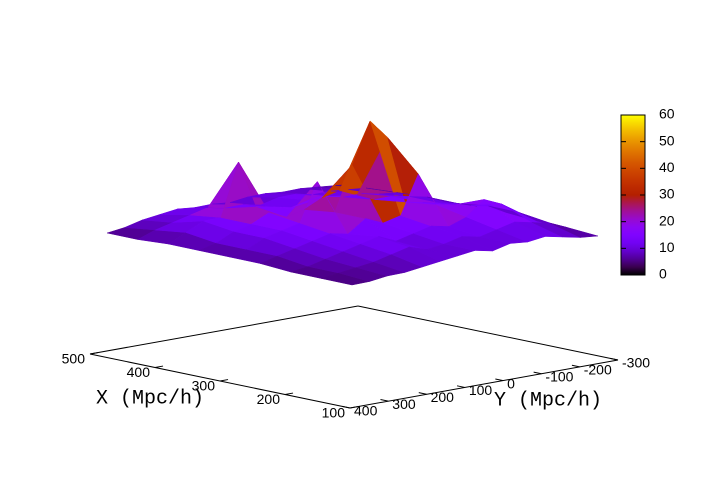 The image size is (706, 494). What do you see at coordinates (269, 399) in the screenshot?
I see `x-tick-label: 200` at bounding box center [269, 399].